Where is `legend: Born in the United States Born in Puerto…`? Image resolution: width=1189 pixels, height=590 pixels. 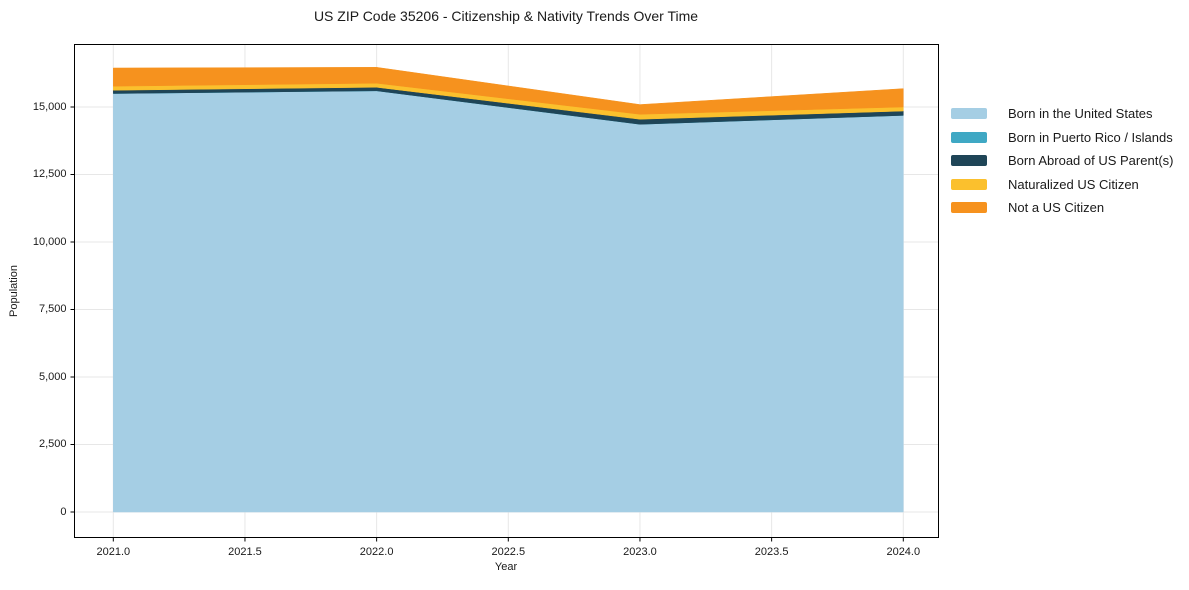 legend: Born in the United States Born in Puerto… is located at coordinates (1062, 161).